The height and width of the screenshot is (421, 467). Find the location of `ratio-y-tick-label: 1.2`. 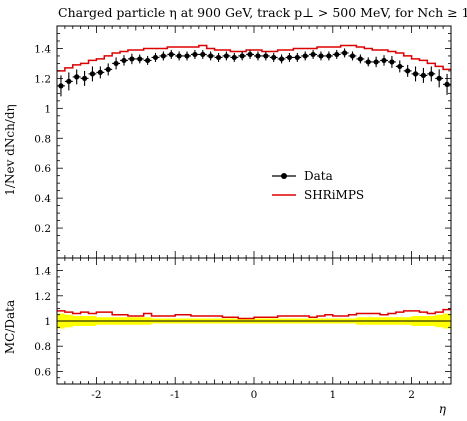

ratio-y-tick-label: 1.2 is located at coordinates (42, 297).